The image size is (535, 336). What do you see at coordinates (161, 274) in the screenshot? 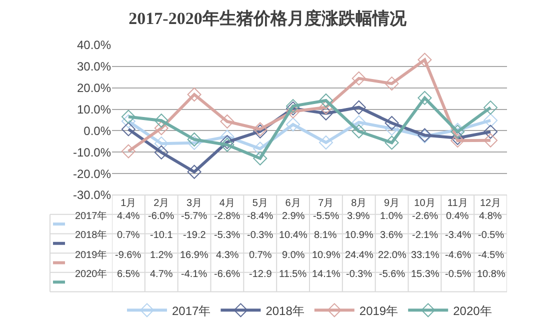
I see `data-label: 4.7%` at bounding box center [161, 274].